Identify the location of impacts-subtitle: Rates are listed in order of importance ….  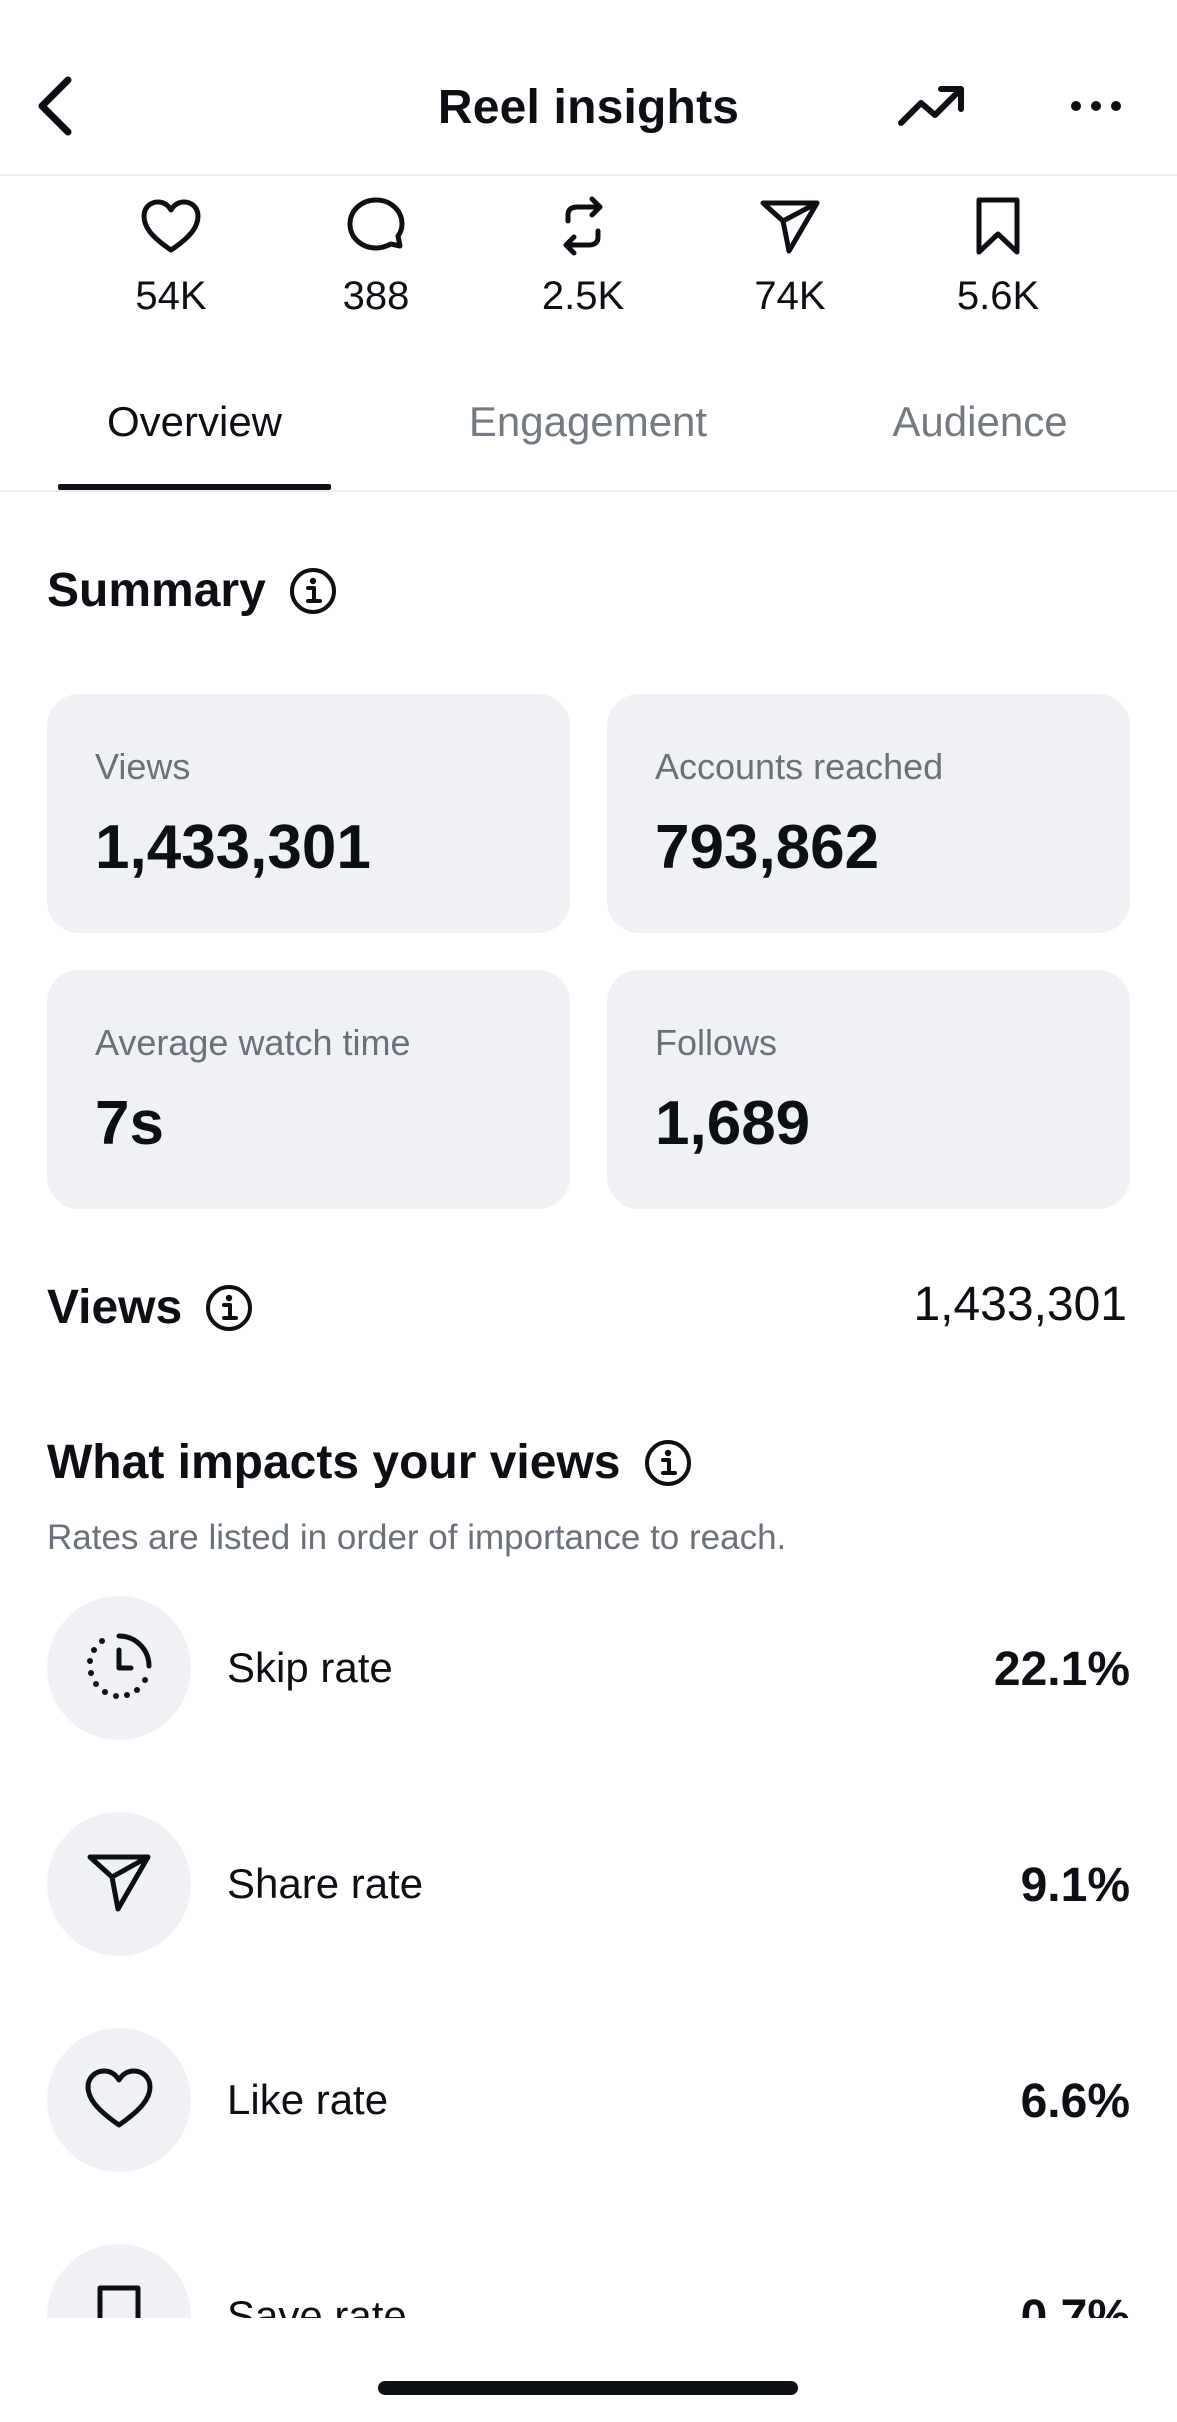
(417, 1537).